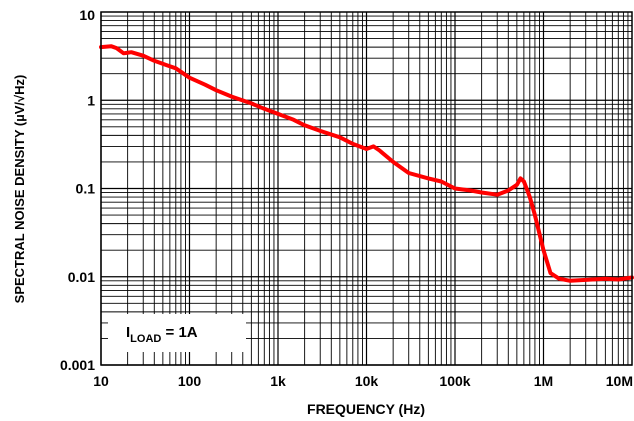 This screenshot has height=421, width=634. I want to click on x-tick-label: 100k, so click(454, 381).